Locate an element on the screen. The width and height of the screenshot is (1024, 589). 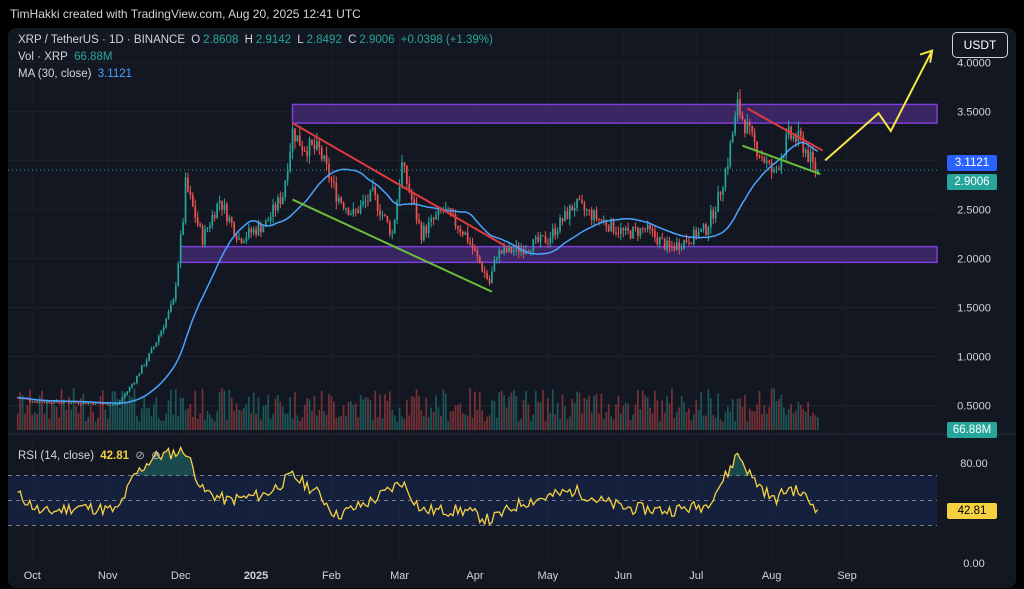
price-tick-label: 2.5000 is located at coordinates (974, 210).